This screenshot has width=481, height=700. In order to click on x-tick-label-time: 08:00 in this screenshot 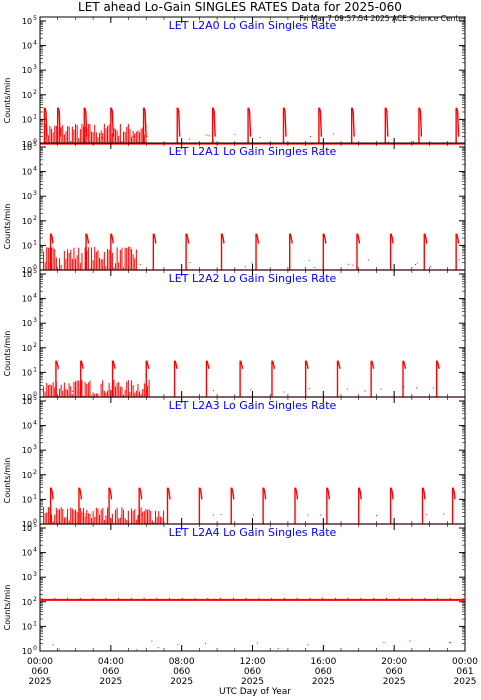, I will do `click(182, 662)`.